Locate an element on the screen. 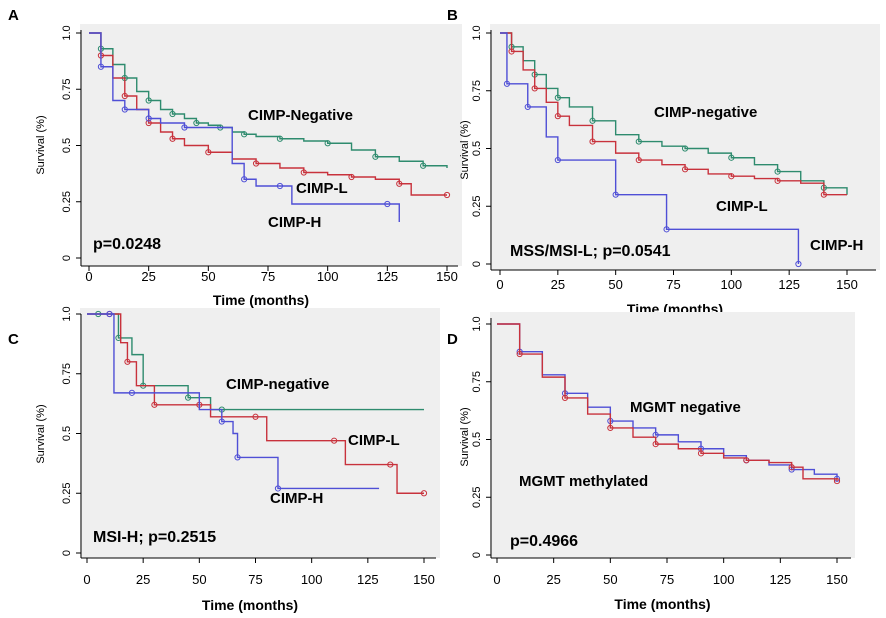  curve-label: CIMP-negative is located at coordinates (277, 384).